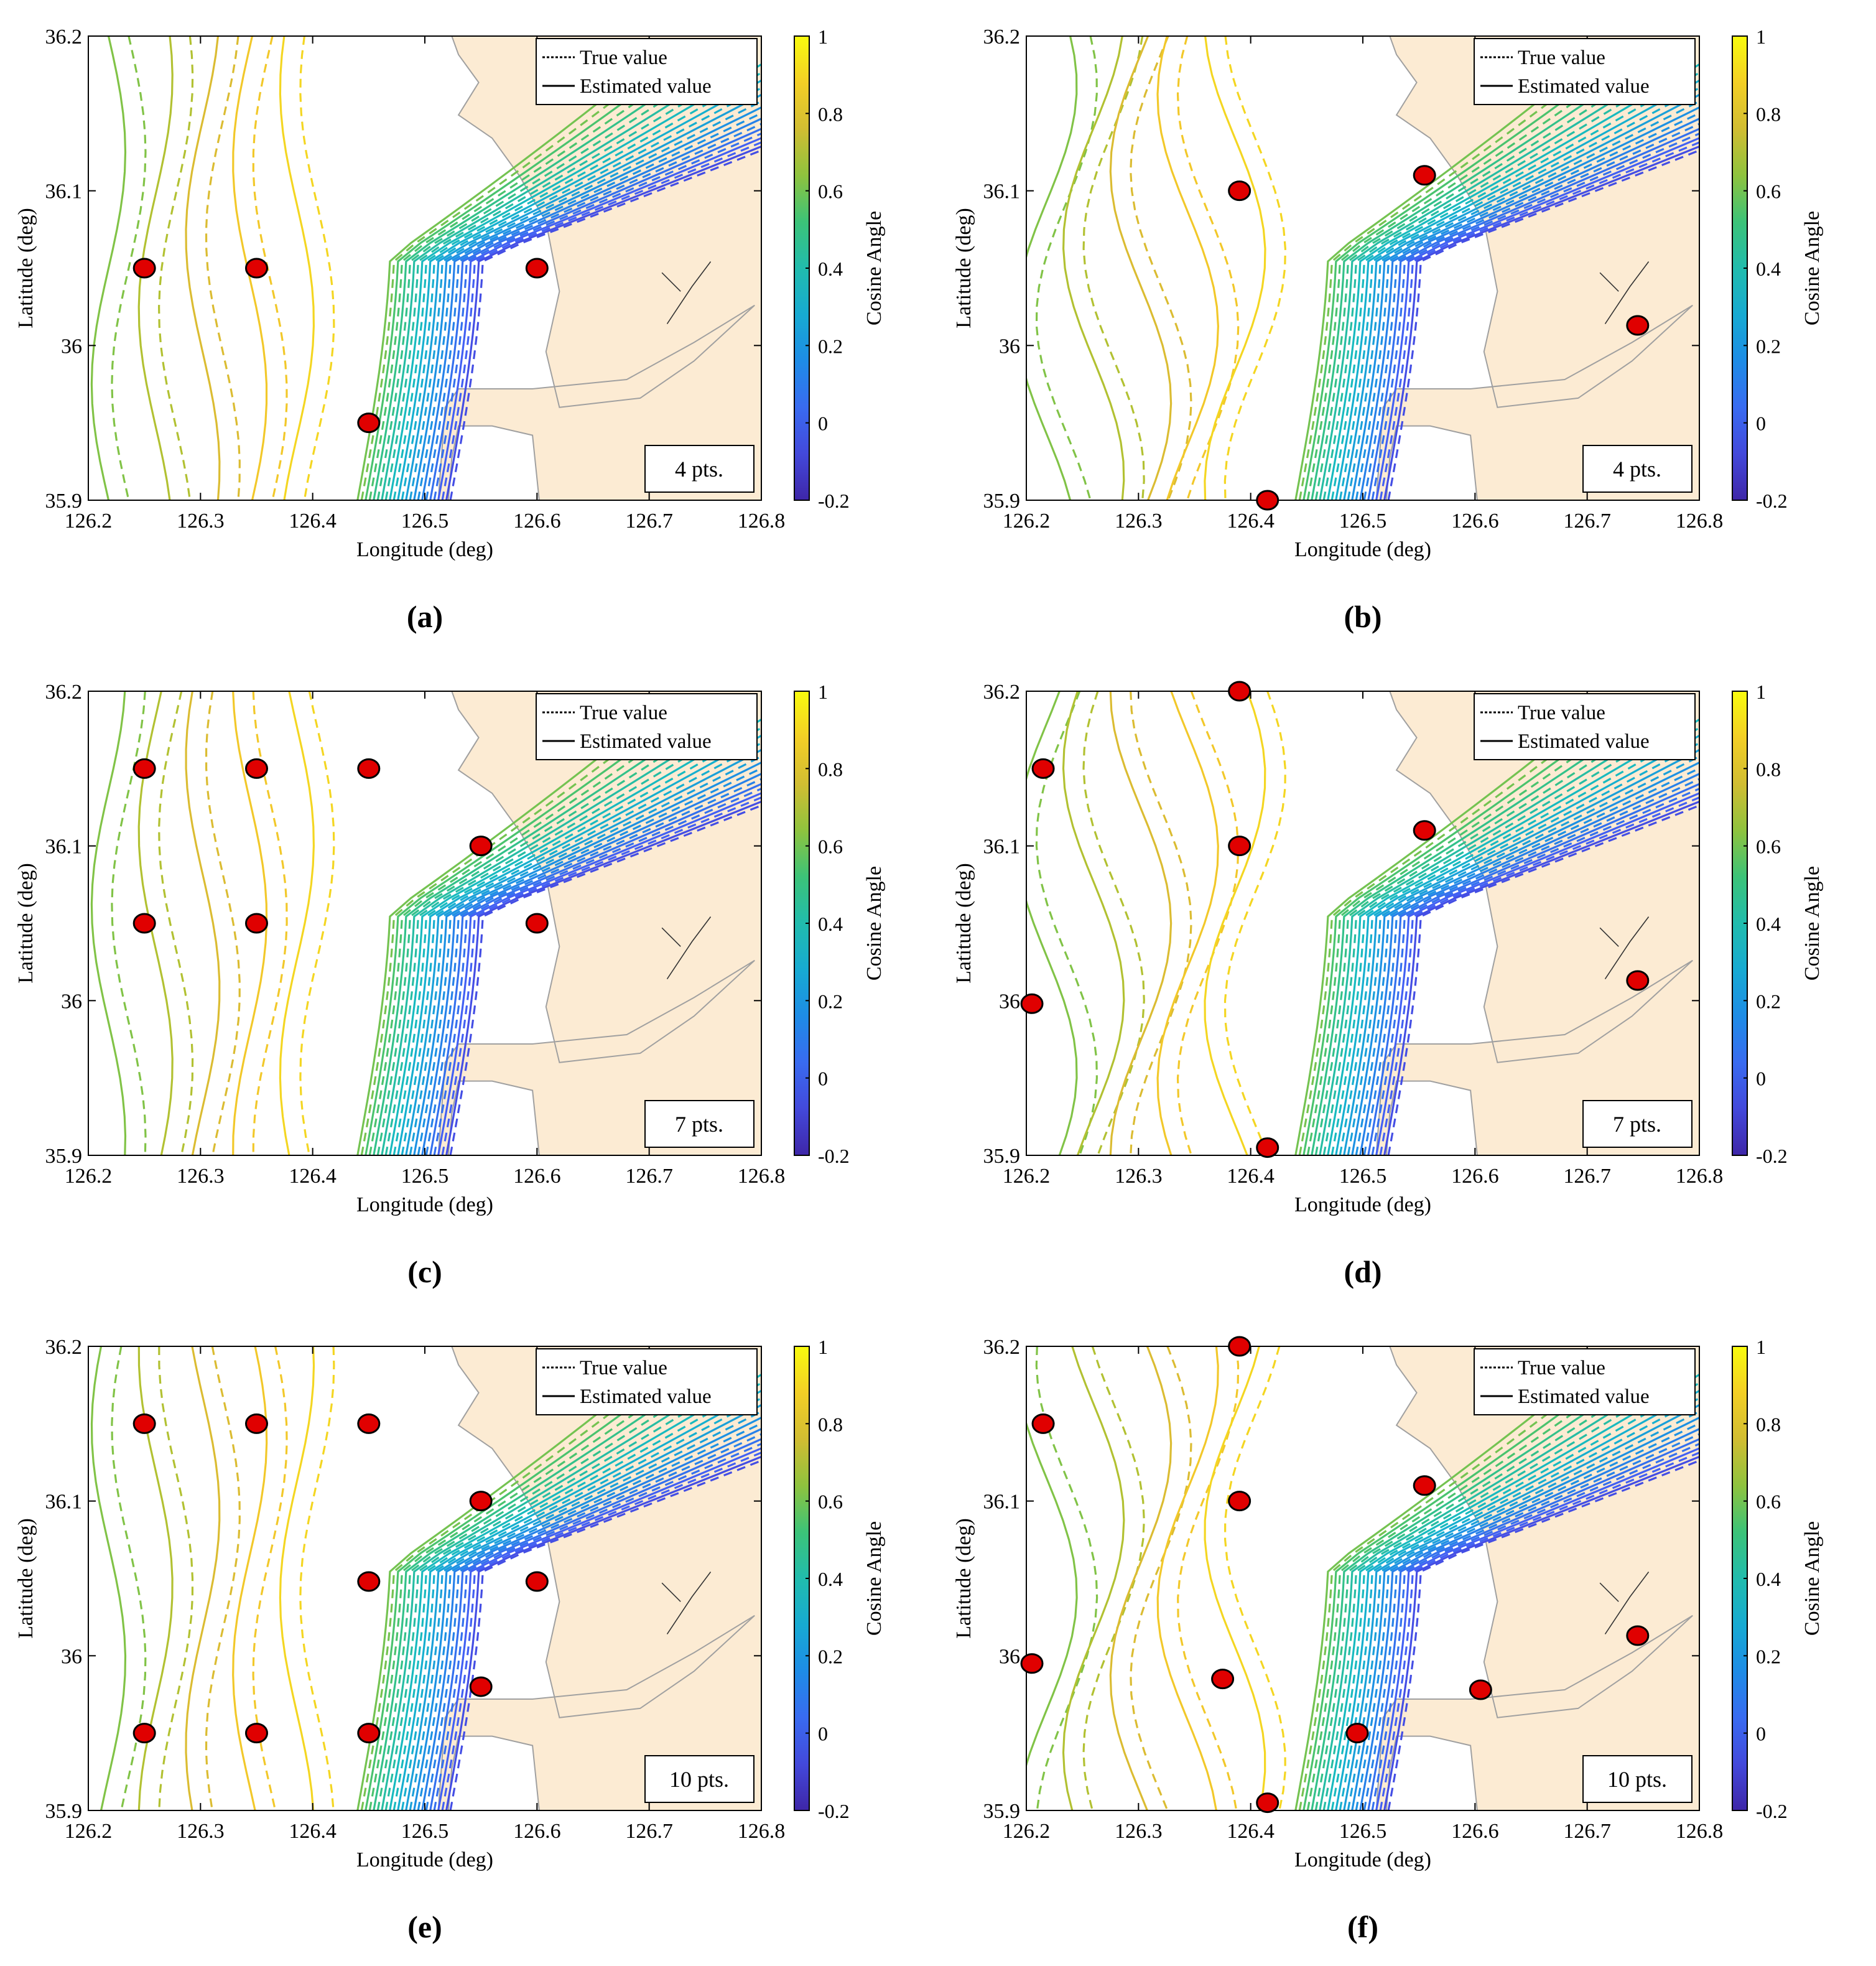 Image resolution: width=1876 pixels, height=1966 pixels. I want to click on point-count-label: 10 pts., so click(1637, 1779).